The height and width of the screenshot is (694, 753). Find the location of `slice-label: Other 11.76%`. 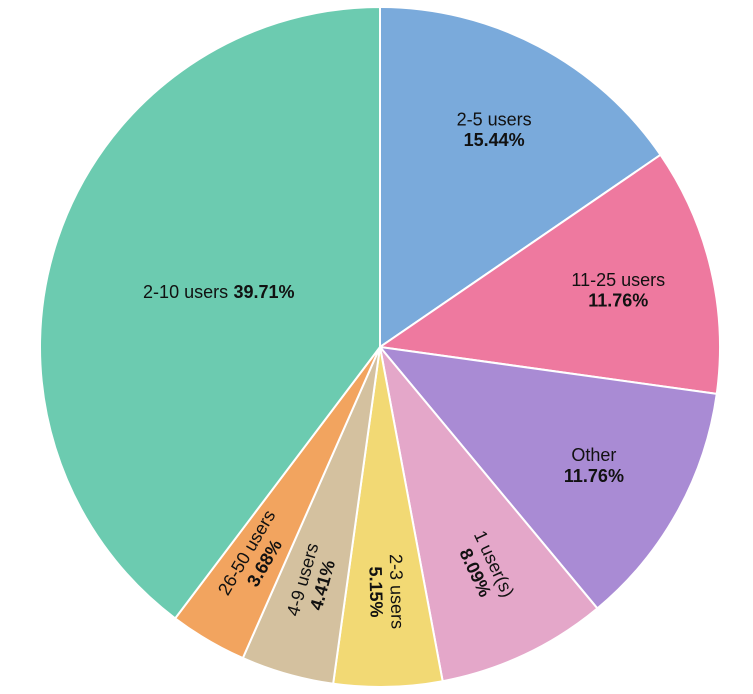

slice-label: Other 11.76% is located at coordinates (594, 465).